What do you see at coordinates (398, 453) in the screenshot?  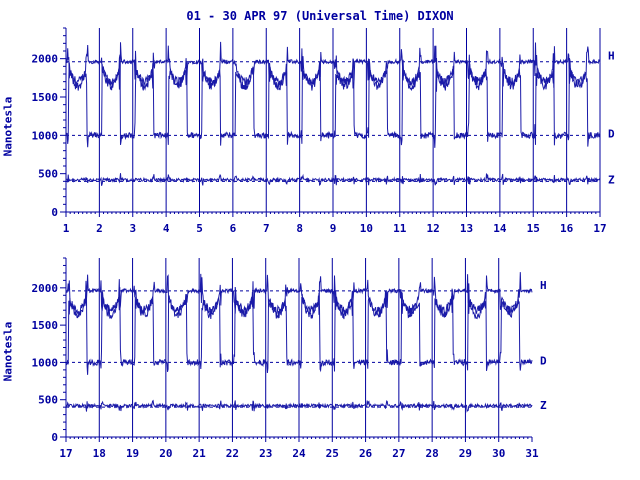 I see `x-tick-label: 27` at bounding box center [398, 453].